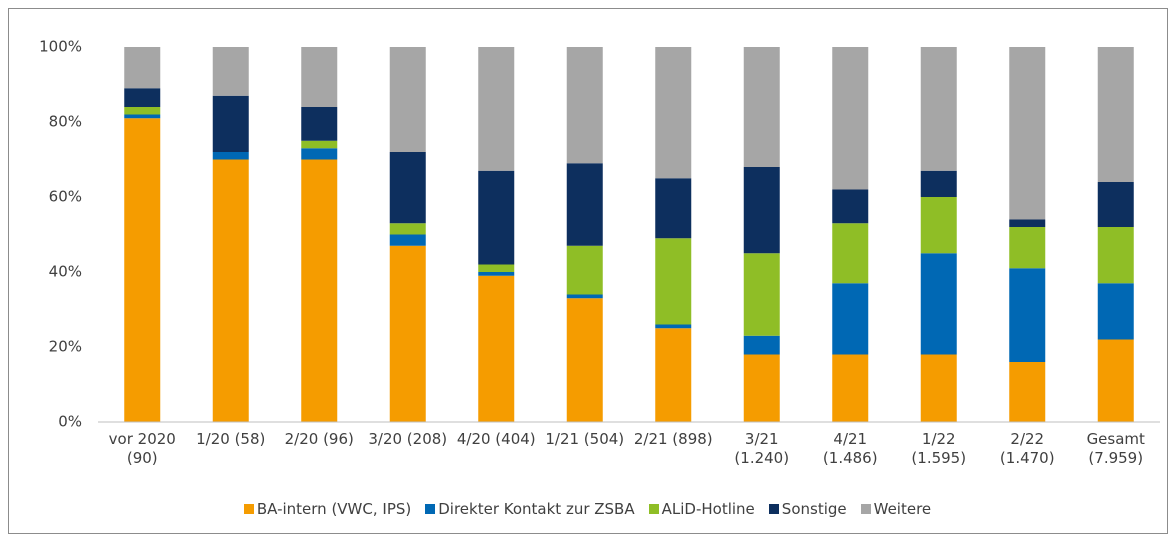  What do you see at coordinates (673, 439) in the screenshot?
I see `x-tick-label: 2/21 (898)` at bounding box center [673, 439].